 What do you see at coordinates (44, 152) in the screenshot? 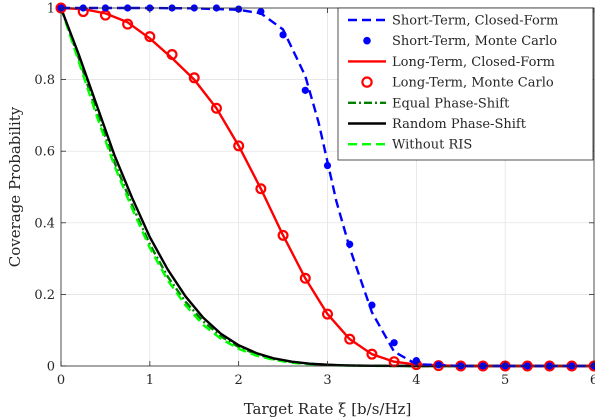
I see `y-tick-label: 0.6` at bounding box center [44, 152].